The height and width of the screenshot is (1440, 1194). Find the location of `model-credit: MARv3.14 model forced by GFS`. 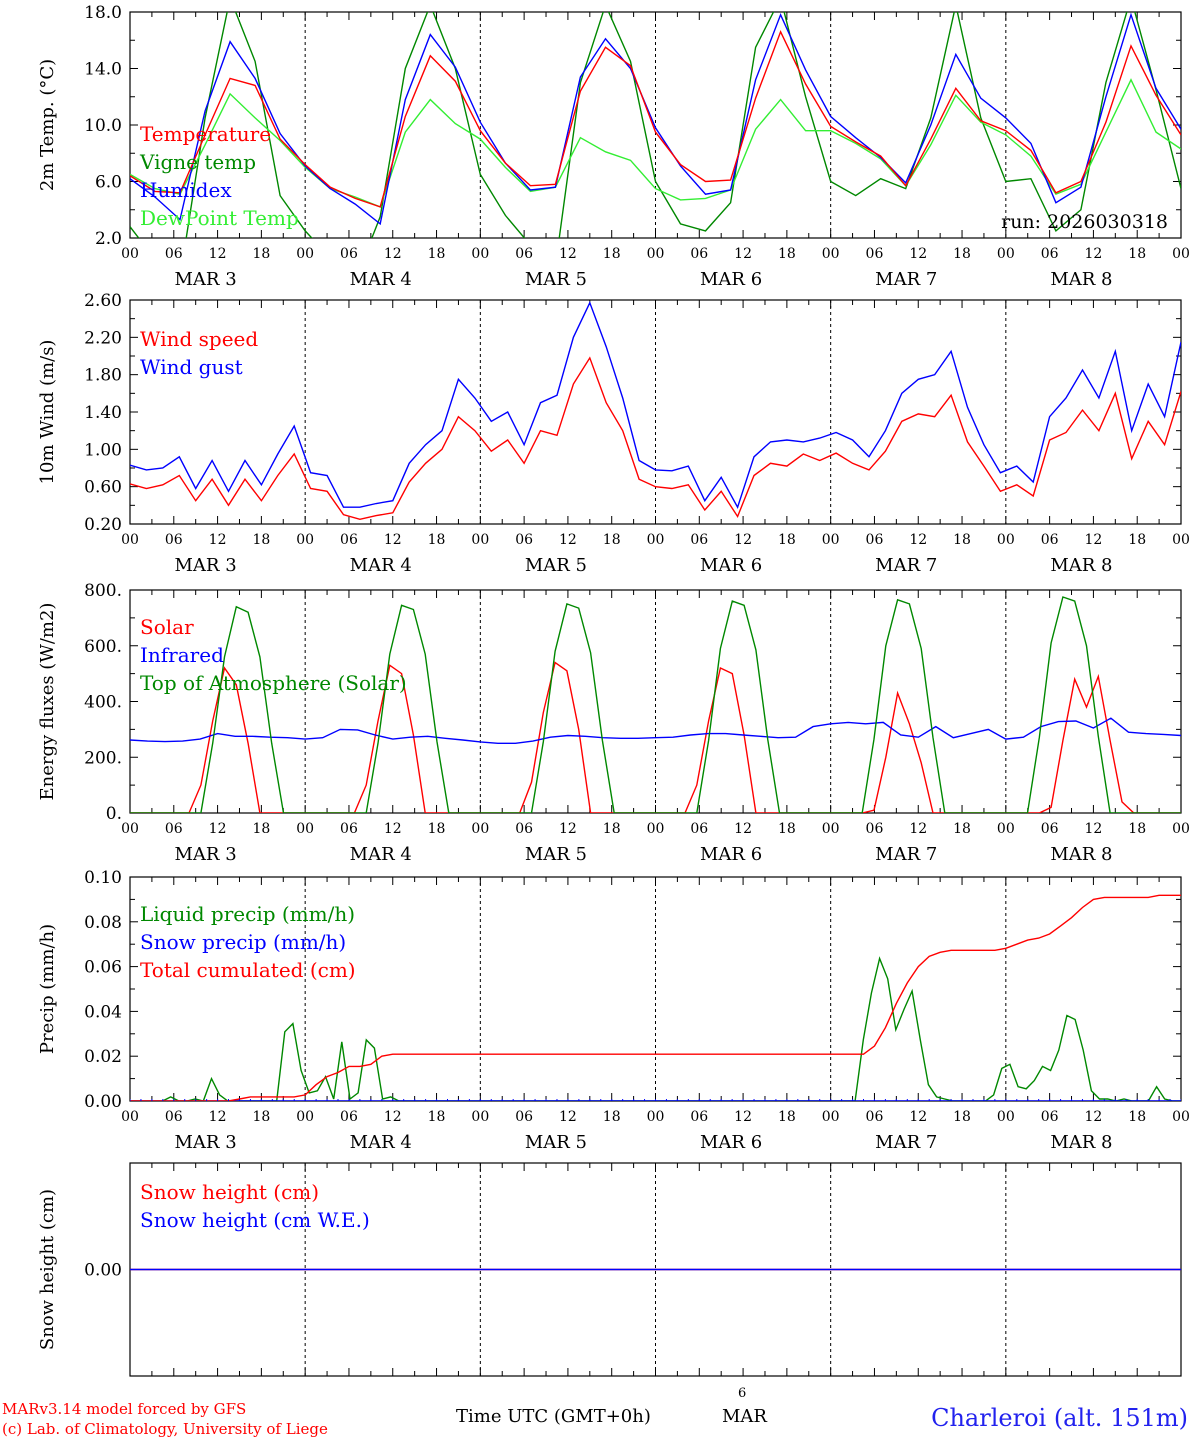

model-credit: MARv3.14 model forced by GFS is located at coordinates (124, 1409).